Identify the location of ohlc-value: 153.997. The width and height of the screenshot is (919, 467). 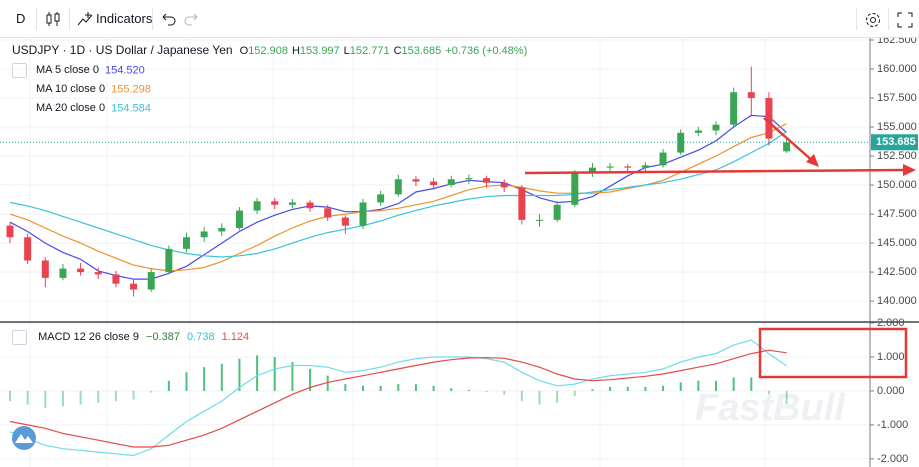
(319, 51).